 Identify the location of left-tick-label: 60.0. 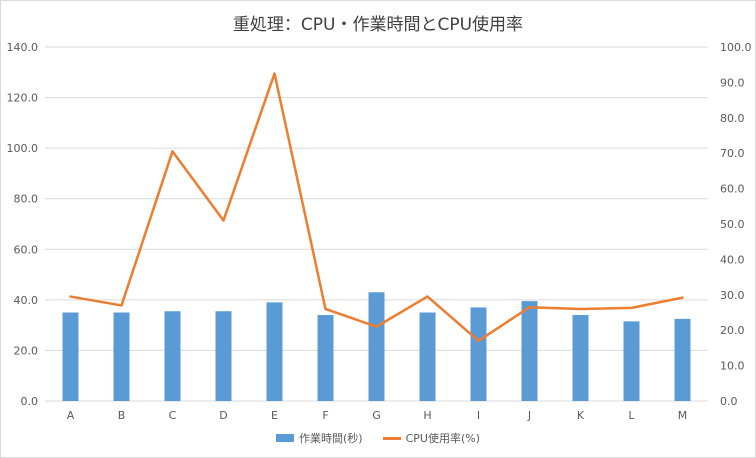
(26, 249).